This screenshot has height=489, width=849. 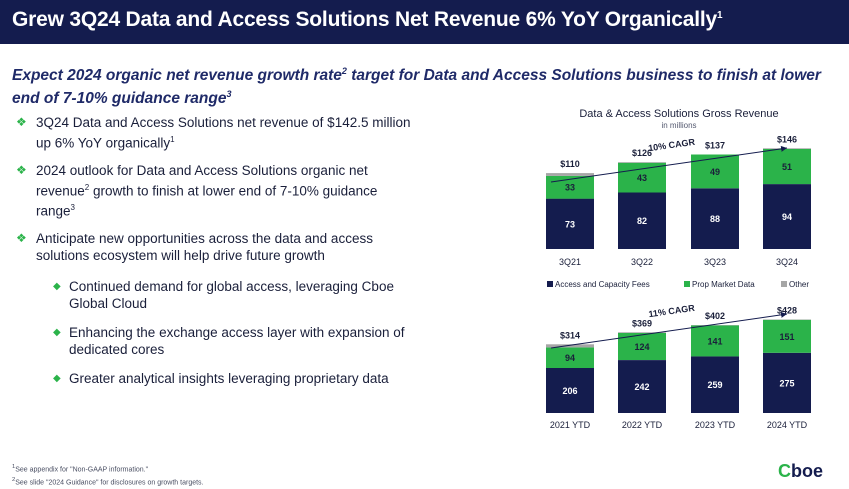 I want to click on total-label: $137, so click(x=715, y=146).